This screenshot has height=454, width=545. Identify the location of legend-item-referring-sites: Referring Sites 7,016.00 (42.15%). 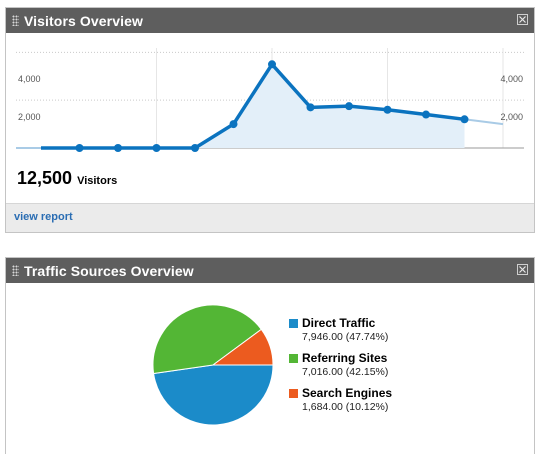
(340, 365).